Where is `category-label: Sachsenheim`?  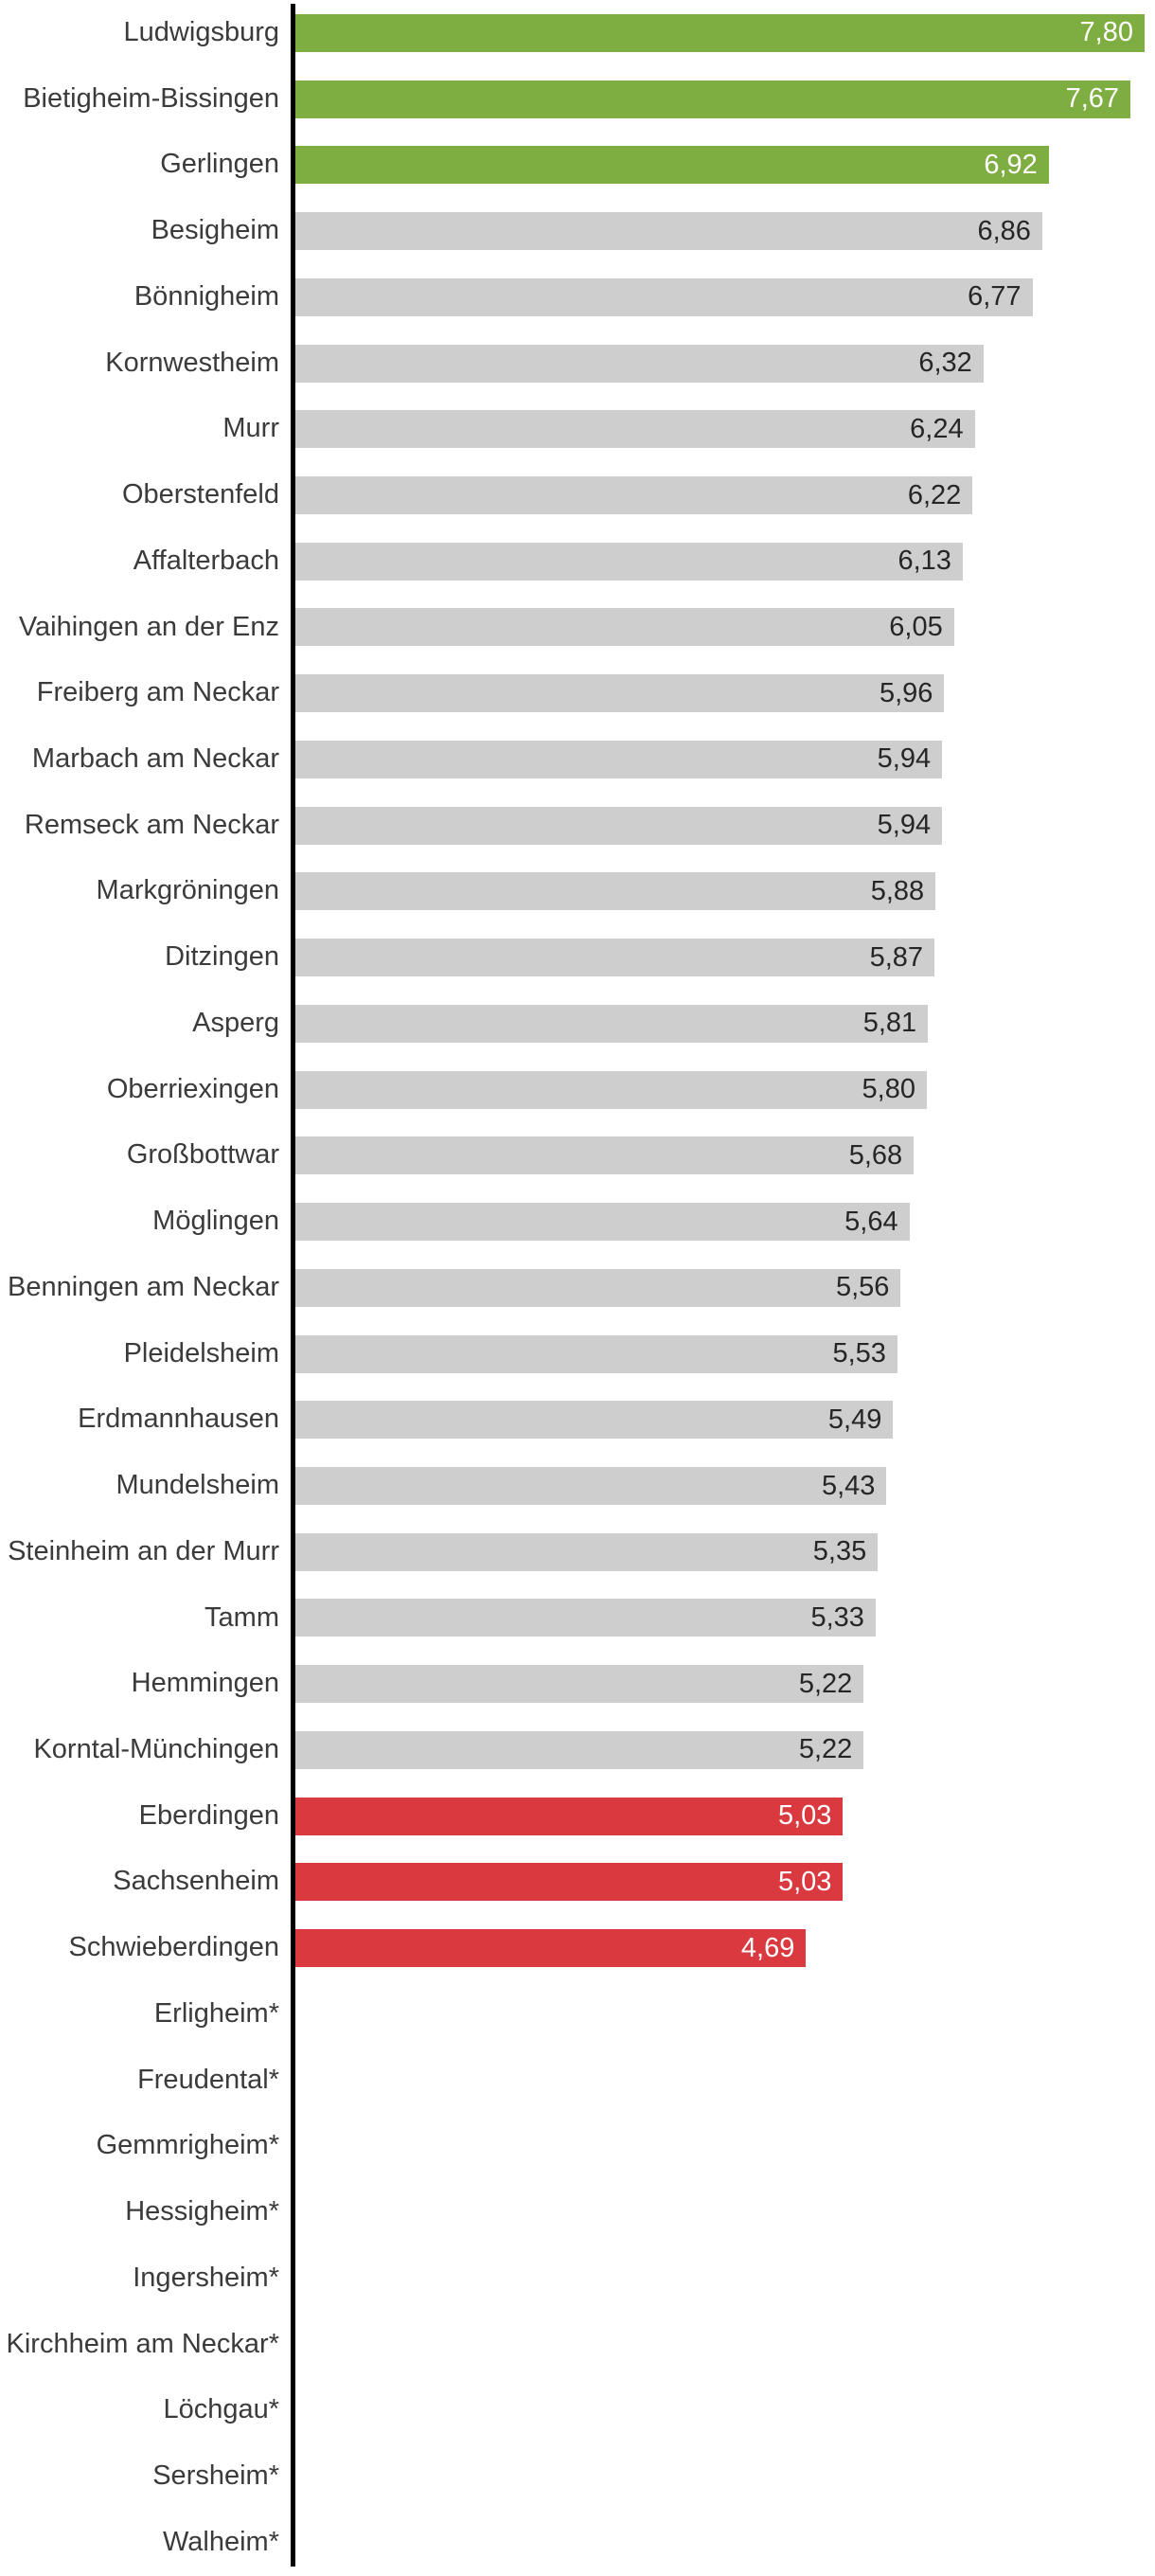 category-label: Sachsenheim is located at coordinates (196, 1881).